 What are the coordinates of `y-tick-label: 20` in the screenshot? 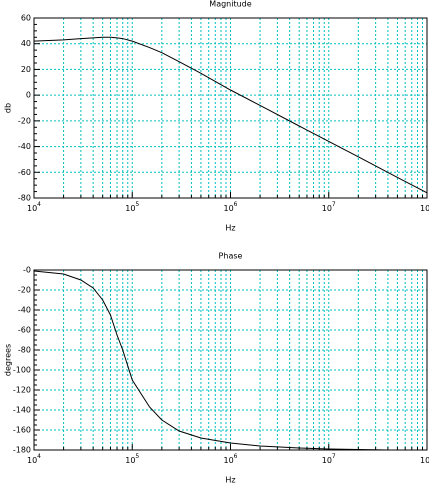 It's located at (26, 69).